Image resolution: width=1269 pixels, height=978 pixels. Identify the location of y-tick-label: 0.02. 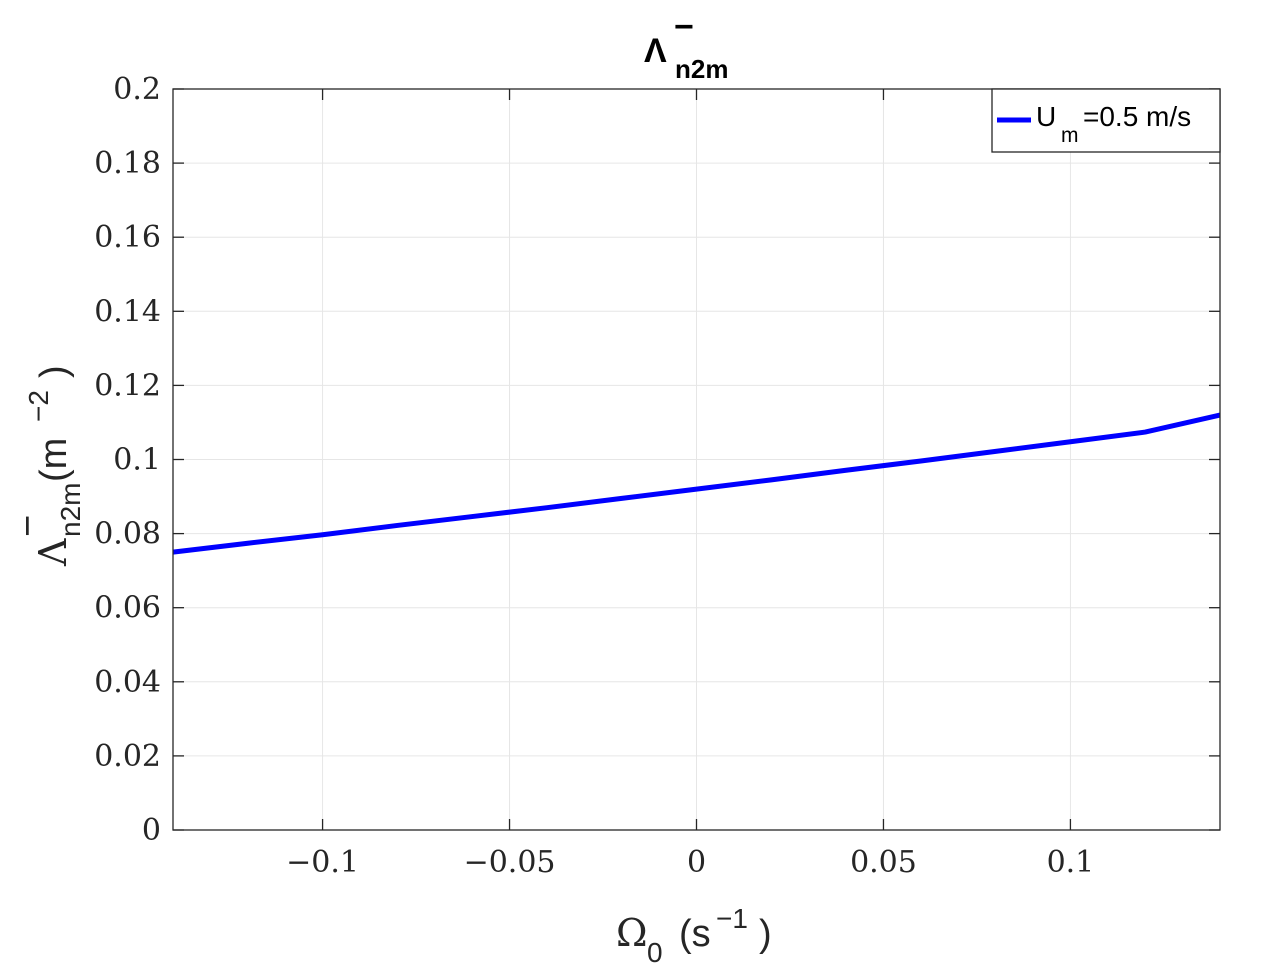
(127, 756).